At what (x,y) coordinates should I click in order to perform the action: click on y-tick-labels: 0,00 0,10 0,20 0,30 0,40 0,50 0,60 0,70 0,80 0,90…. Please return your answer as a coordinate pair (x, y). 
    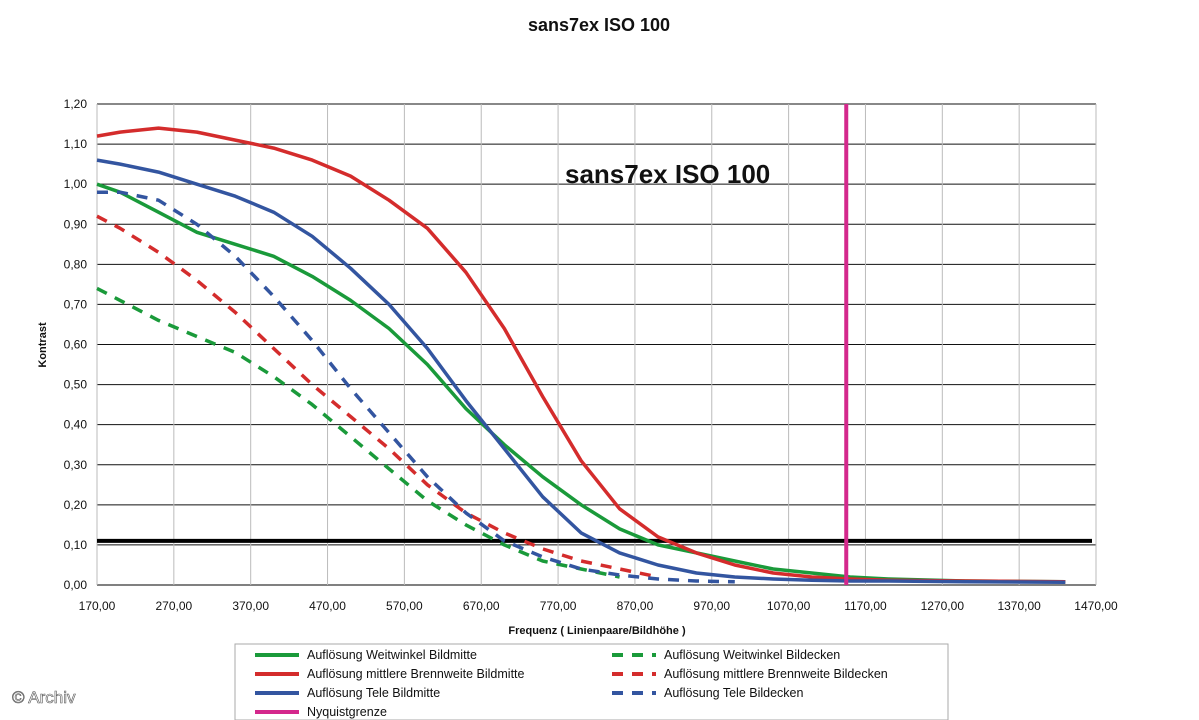
    Looking at the image, I should click on (76, 344).